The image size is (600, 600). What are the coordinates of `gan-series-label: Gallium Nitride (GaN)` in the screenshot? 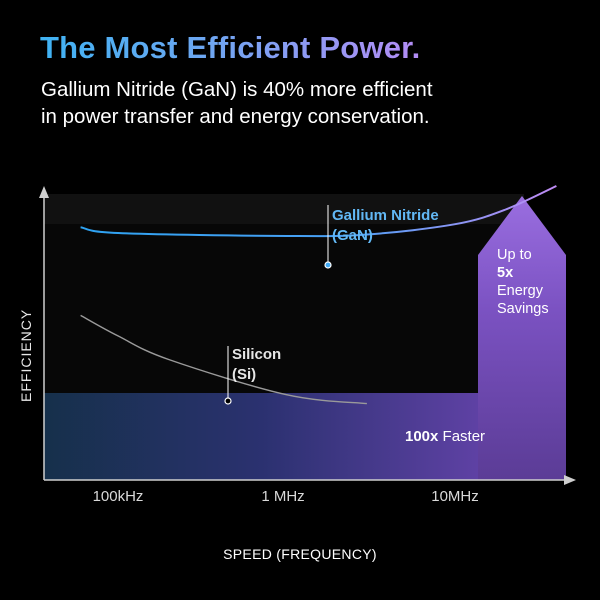 It's located at (385, 226).